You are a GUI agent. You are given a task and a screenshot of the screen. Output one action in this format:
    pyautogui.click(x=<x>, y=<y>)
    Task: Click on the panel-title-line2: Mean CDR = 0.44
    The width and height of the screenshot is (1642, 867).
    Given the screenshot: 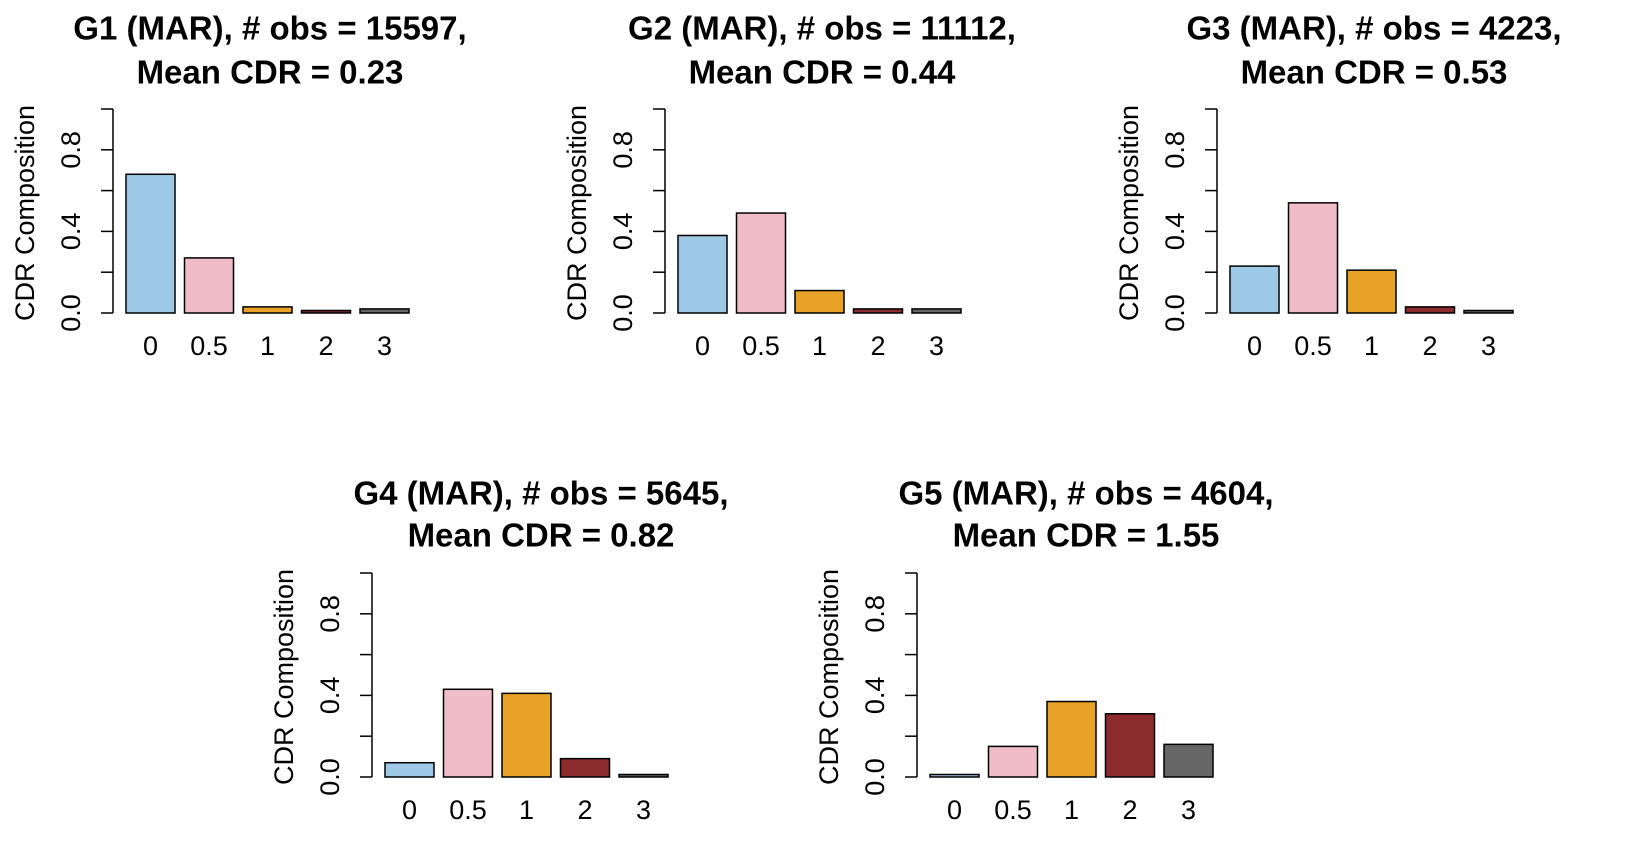 What is the action you would take?
    pyautogui.click(x=822, y=72)
    